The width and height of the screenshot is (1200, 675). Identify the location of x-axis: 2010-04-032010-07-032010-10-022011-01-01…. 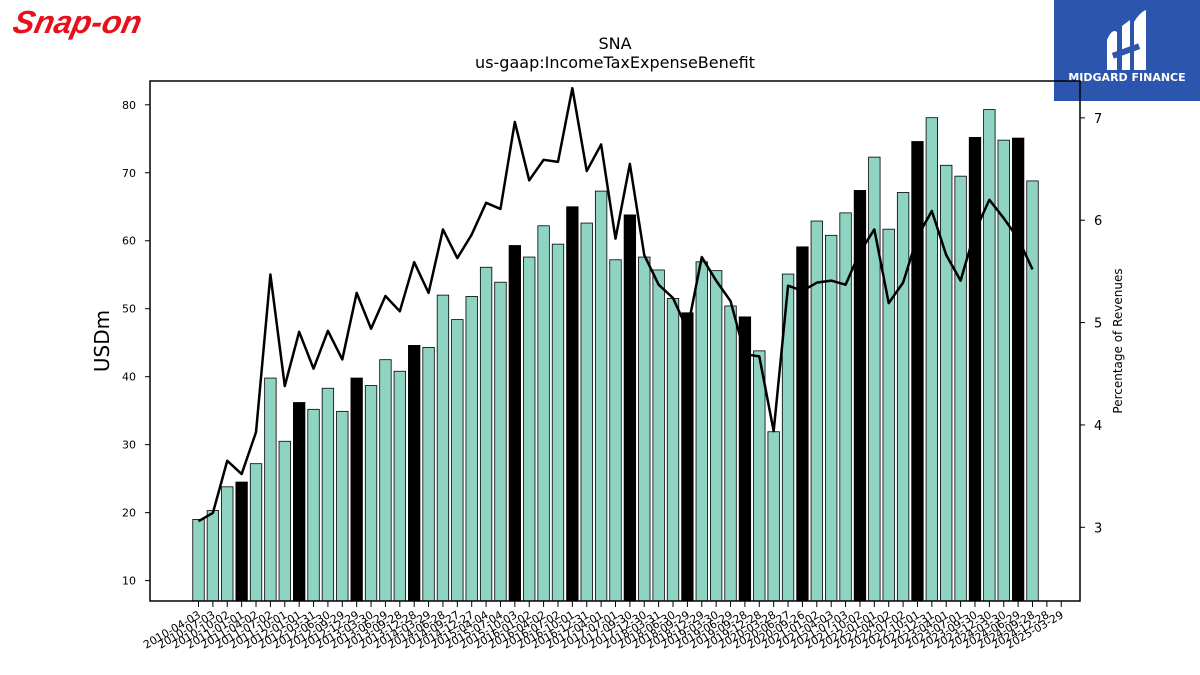
(603, 626).